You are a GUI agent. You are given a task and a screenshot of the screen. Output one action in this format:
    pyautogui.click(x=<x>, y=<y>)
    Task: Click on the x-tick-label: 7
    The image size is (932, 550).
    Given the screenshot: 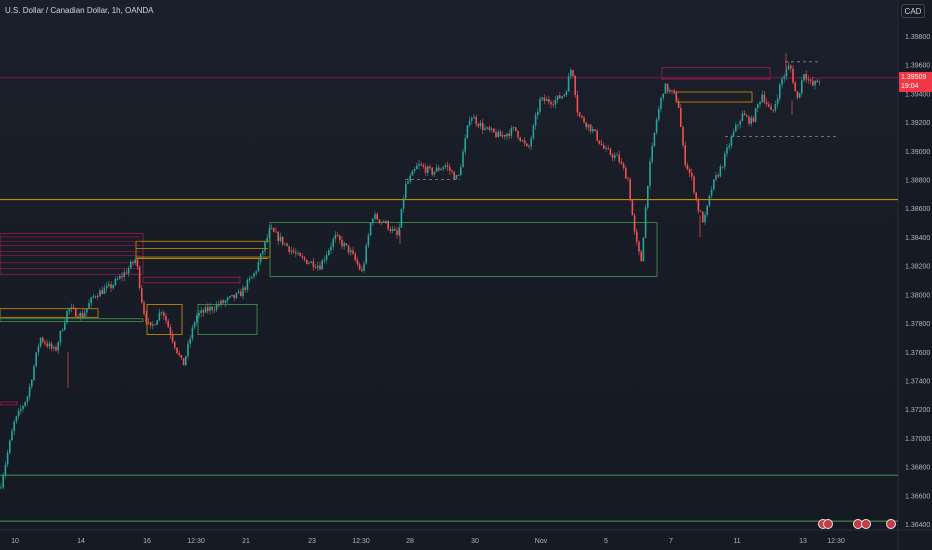 What is the action you would take?
    pyautogui.click(x=671, y=541)
    